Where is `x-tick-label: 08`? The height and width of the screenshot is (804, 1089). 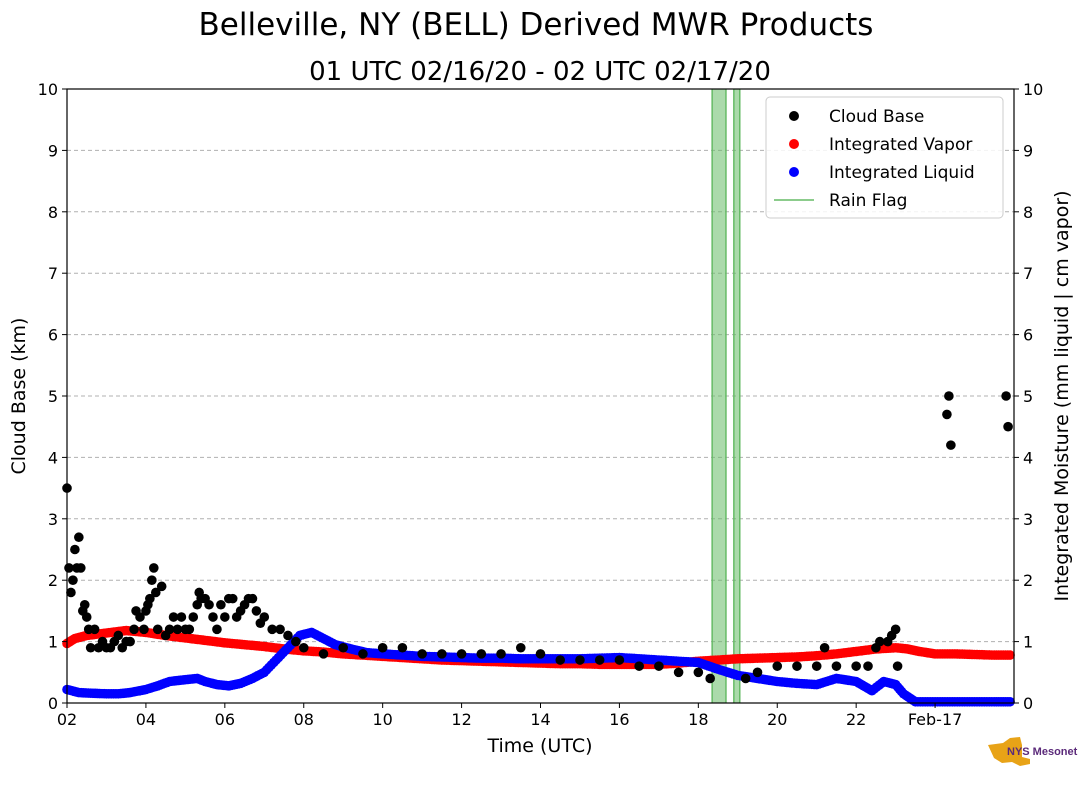 x-tick-label: 08 is located at coordinates (304, 719).